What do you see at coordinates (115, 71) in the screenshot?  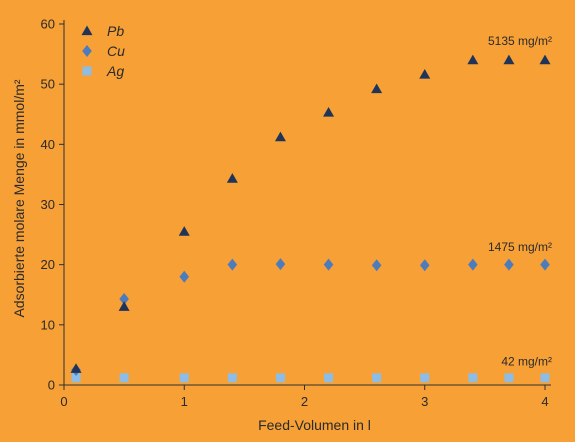 I see `legend-label-ag: Ag` at bounding box center [115, 71].